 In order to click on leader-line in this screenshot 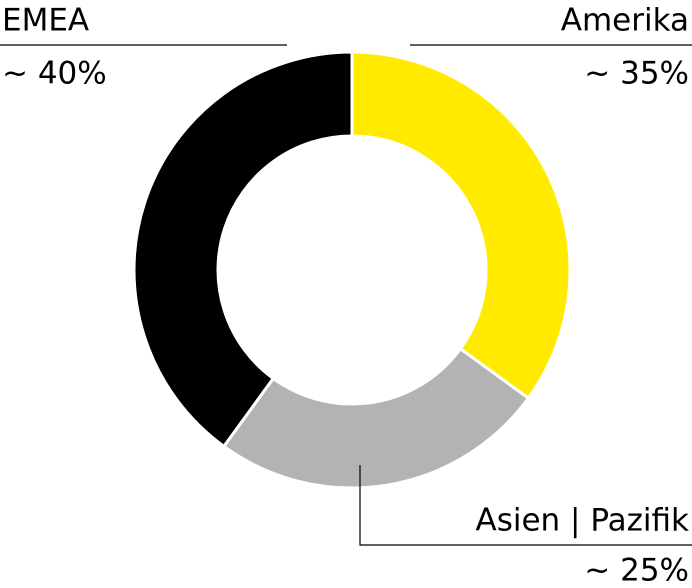, I will do `click(525, 505)`.